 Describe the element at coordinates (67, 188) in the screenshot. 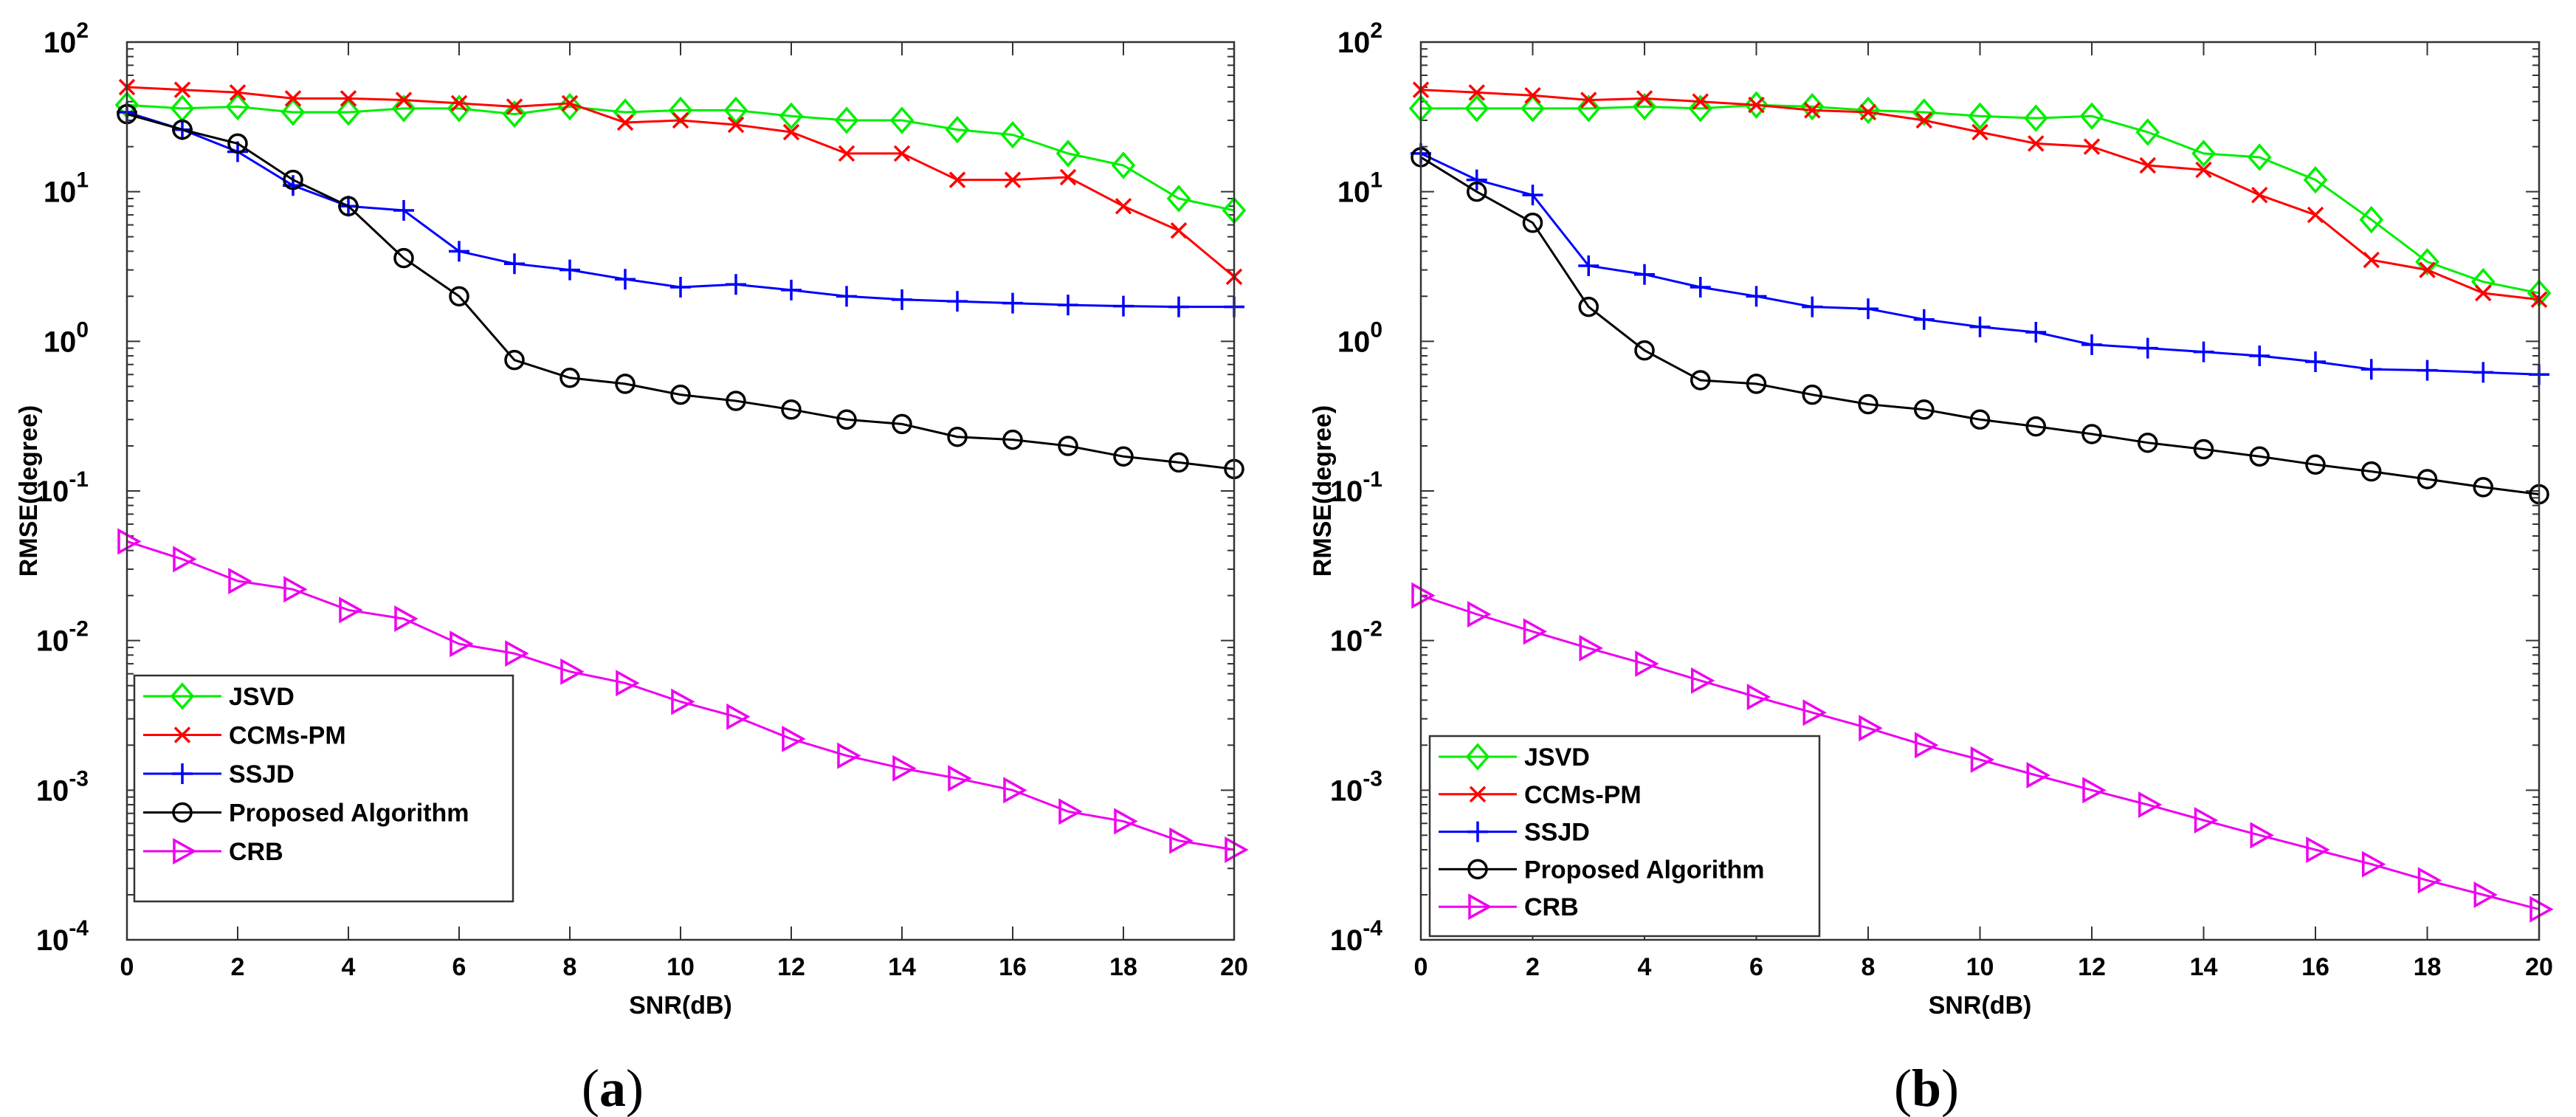

I see `y-tick-label: 10¹` at that location.